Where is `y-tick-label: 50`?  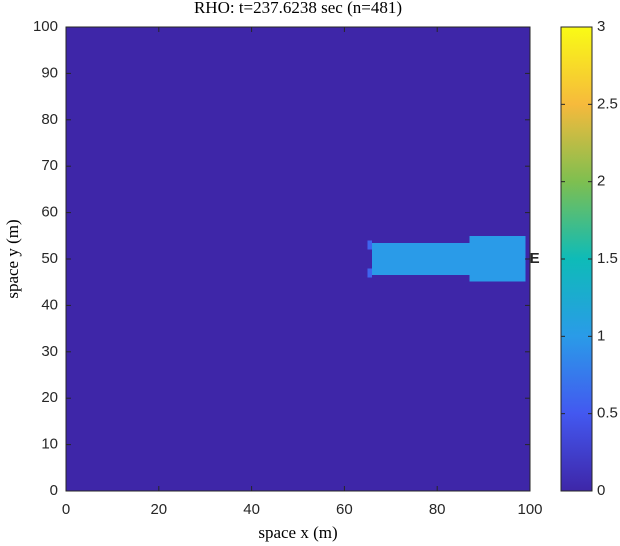
y-tick-label: 50 is located at coordinates (49, 258).